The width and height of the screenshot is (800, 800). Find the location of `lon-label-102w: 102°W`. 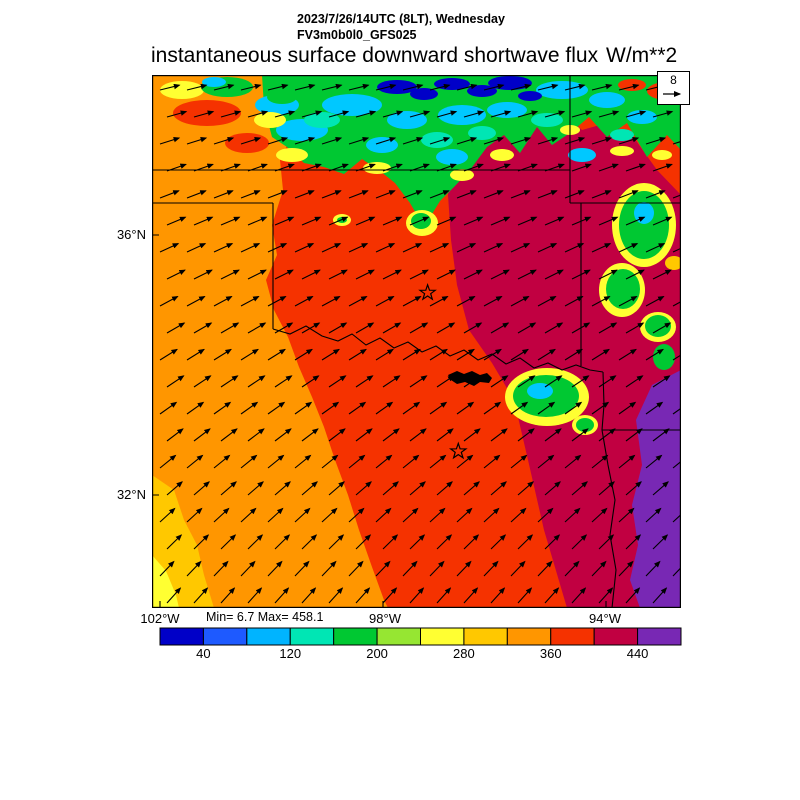

lon-label-102w: 102°W is located at coordinates (160, 618).